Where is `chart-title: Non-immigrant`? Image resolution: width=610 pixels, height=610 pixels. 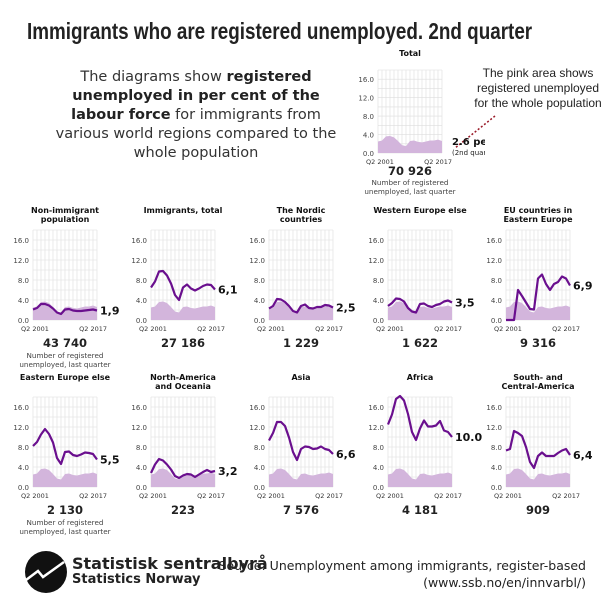 chart-title: Non-immigrant is located at coordinates (65, 210).